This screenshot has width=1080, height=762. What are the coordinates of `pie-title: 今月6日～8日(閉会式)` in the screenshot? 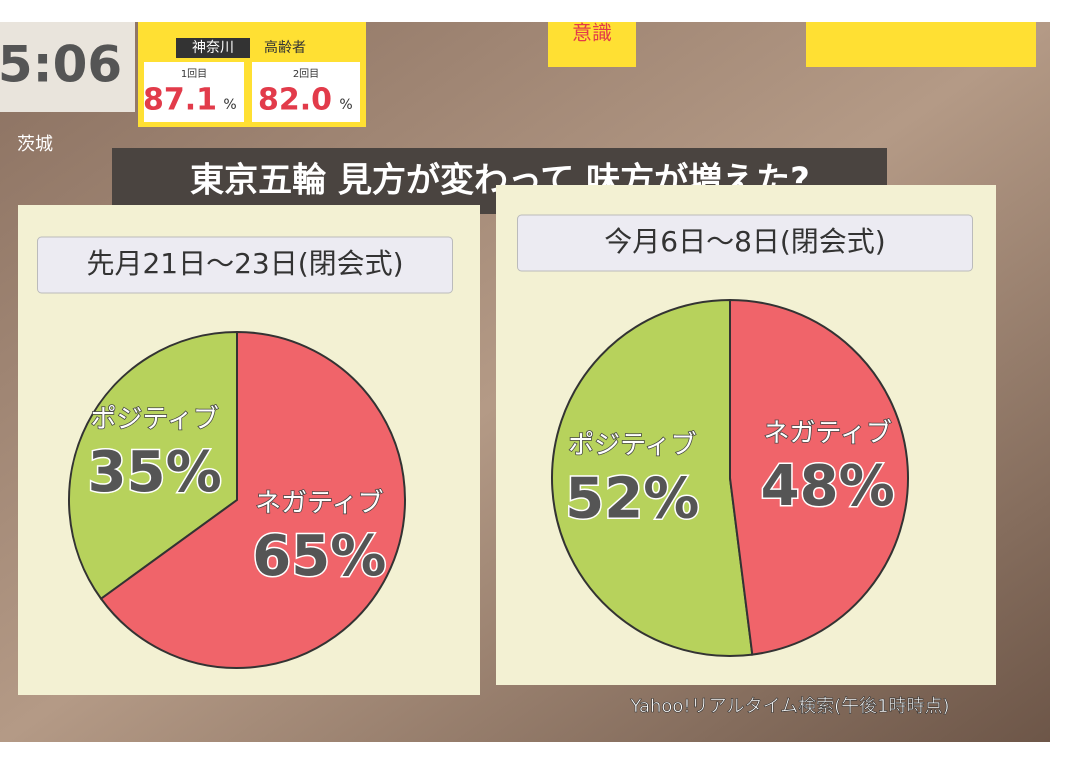 It's located at (744, 241).